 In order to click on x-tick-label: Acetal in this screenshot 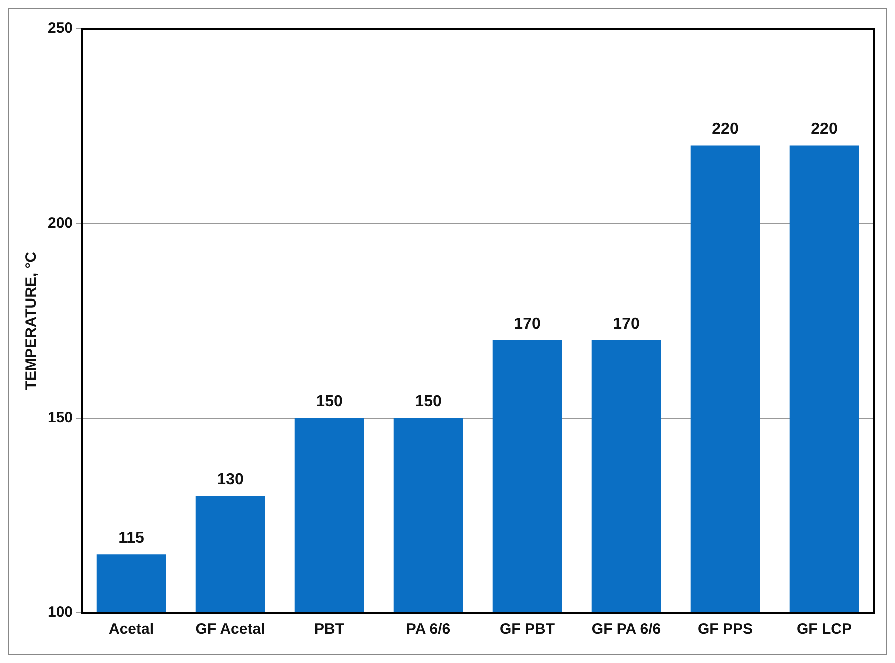, I will do `click(131, 629)`.